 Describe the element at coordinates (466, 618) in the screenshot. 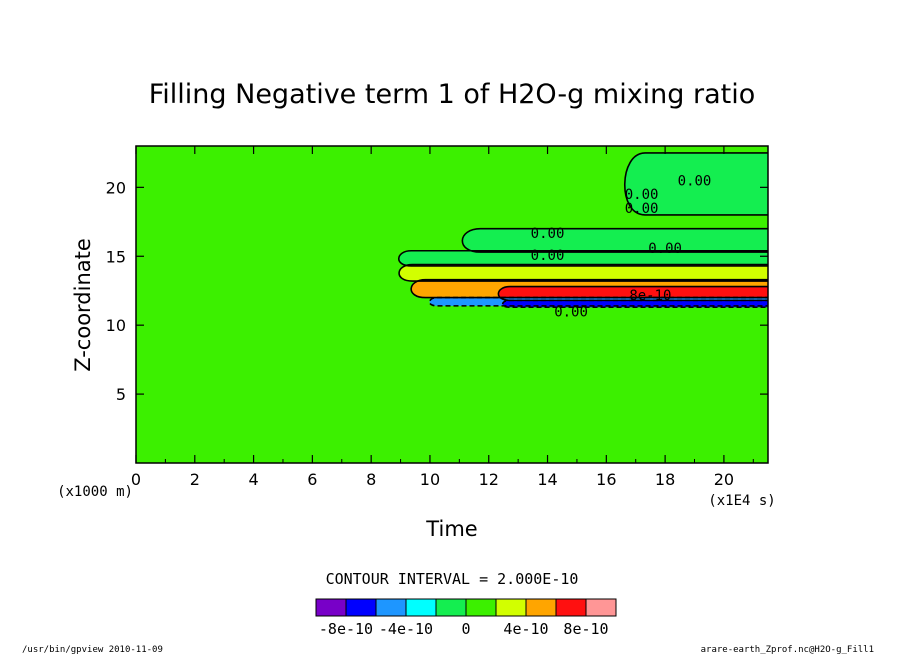

I see `colorbar: -8e-10 -4e-10 0 4e-10 8e-10` at that location.